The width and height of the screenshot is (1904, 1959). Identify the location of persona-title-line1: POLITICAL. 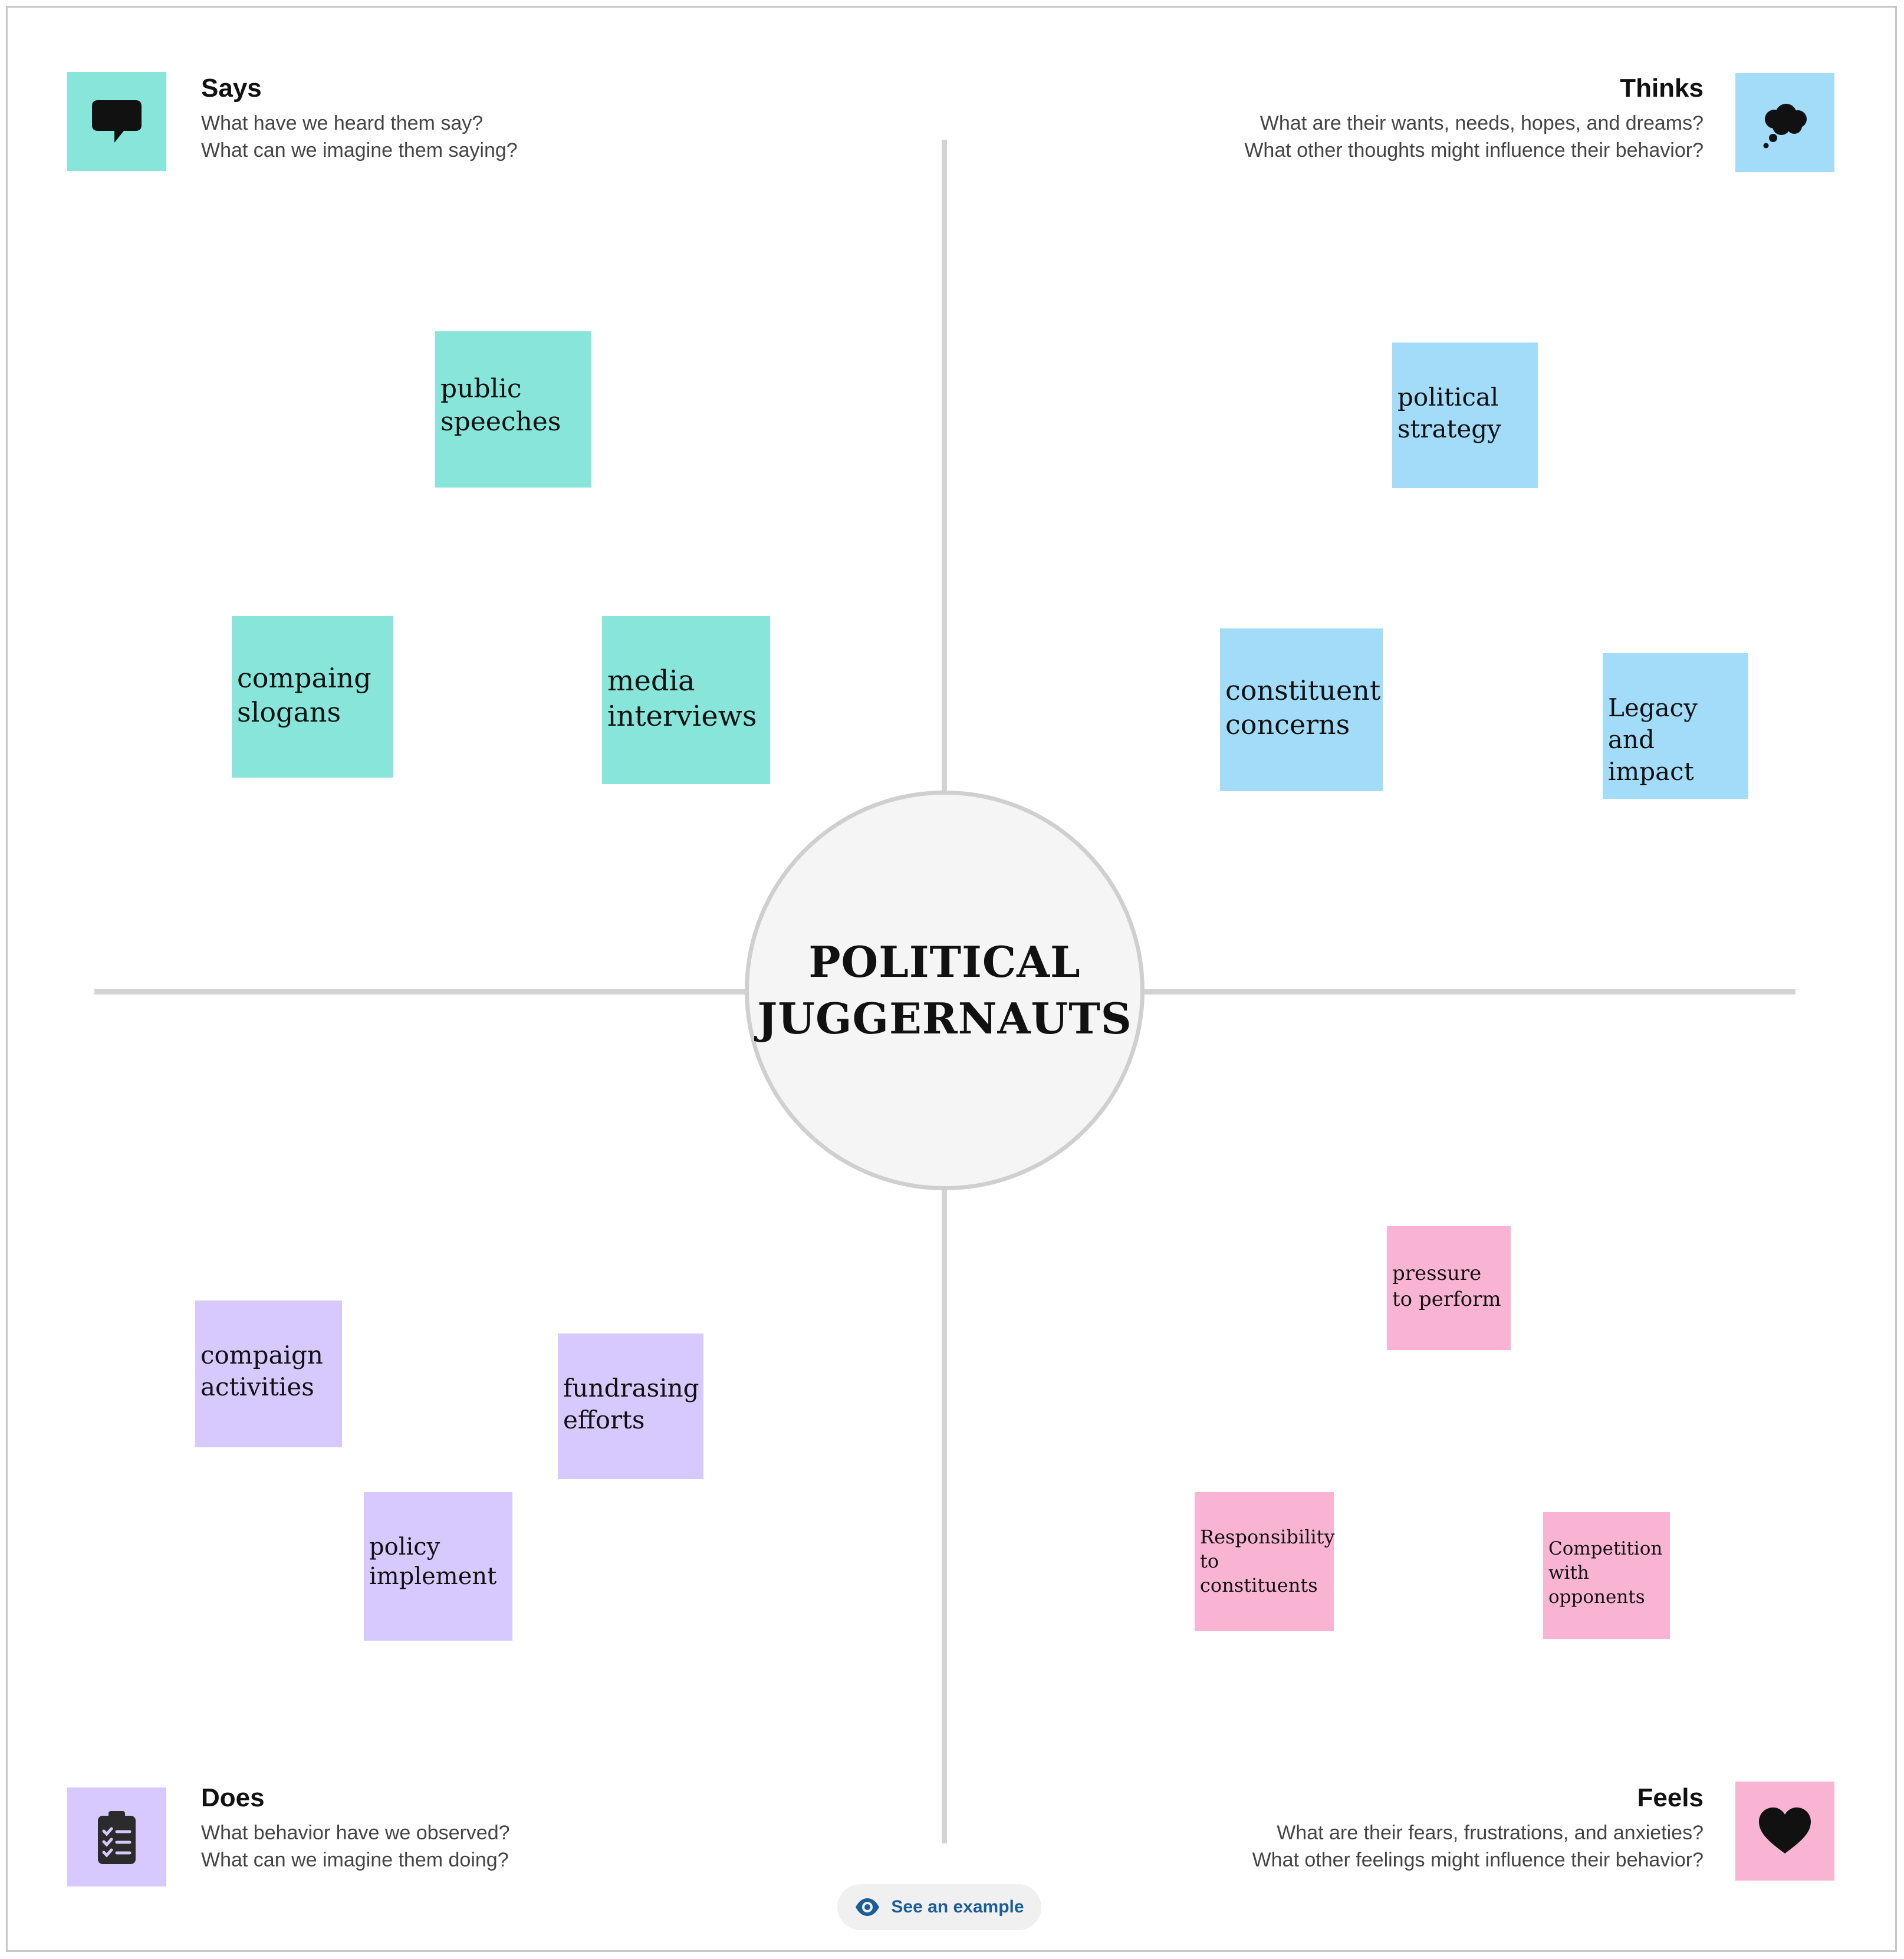
(944, 962).